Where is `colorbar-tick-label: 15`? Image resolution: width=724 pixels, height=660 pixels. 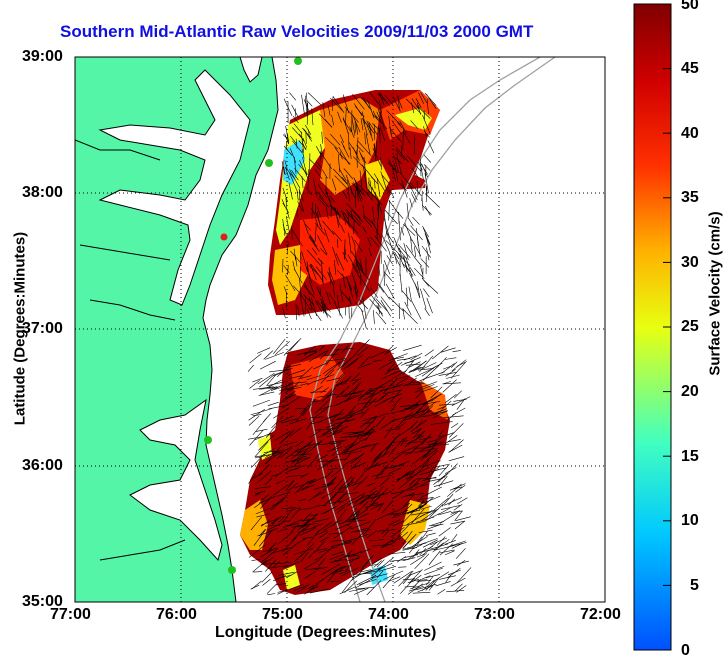
colorbar-tick-label: 15 is located at coordinates (690, 457).